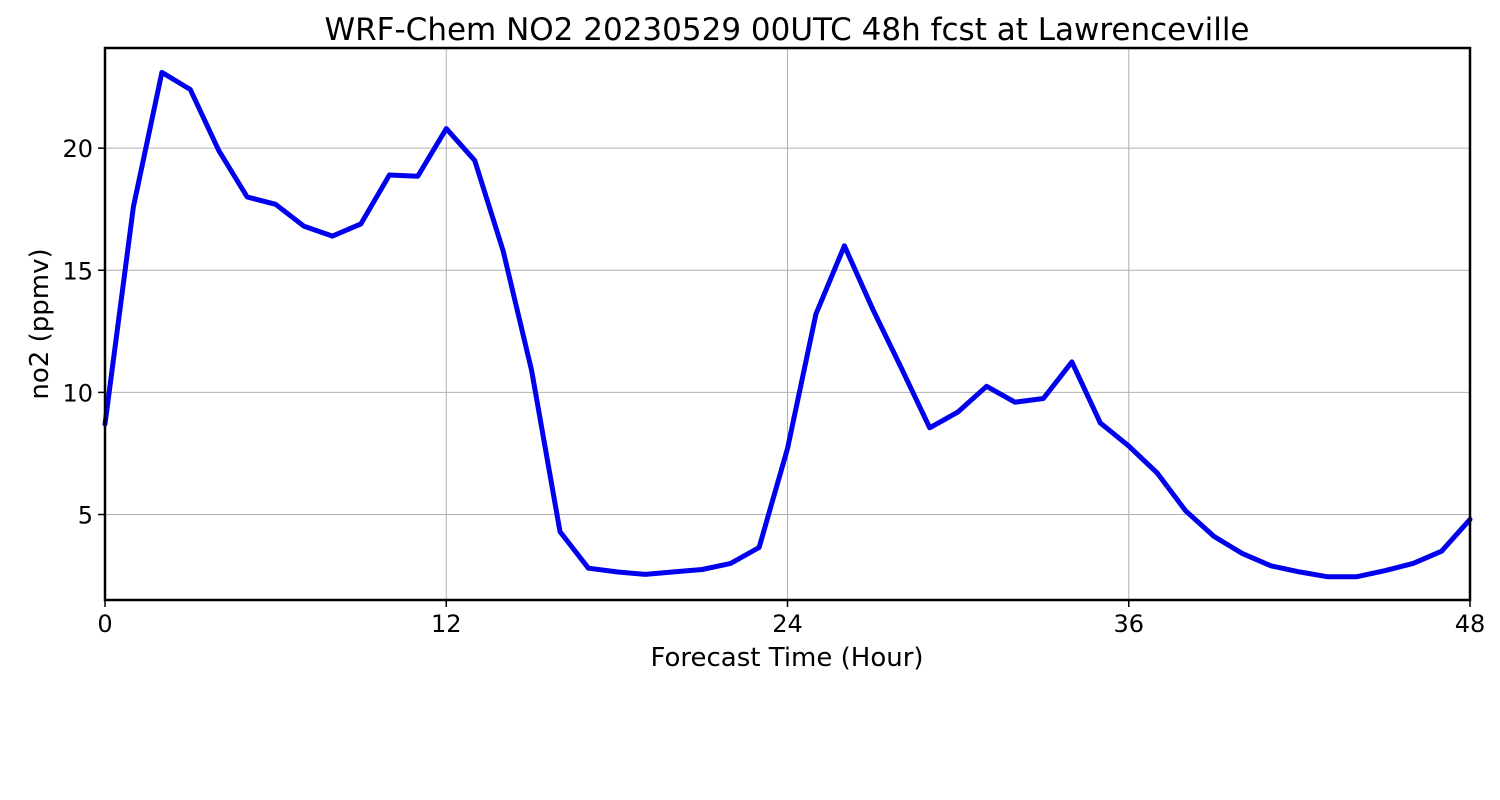  I want to click on x-tick-label: 36, so click(1128, 624).